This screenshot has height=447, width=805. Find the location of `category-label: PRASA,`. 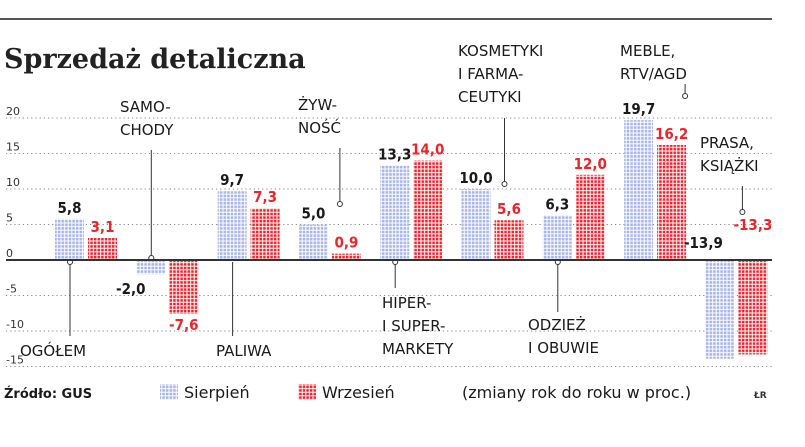

category-label: PRASA, is located at coordinates (727, 143).